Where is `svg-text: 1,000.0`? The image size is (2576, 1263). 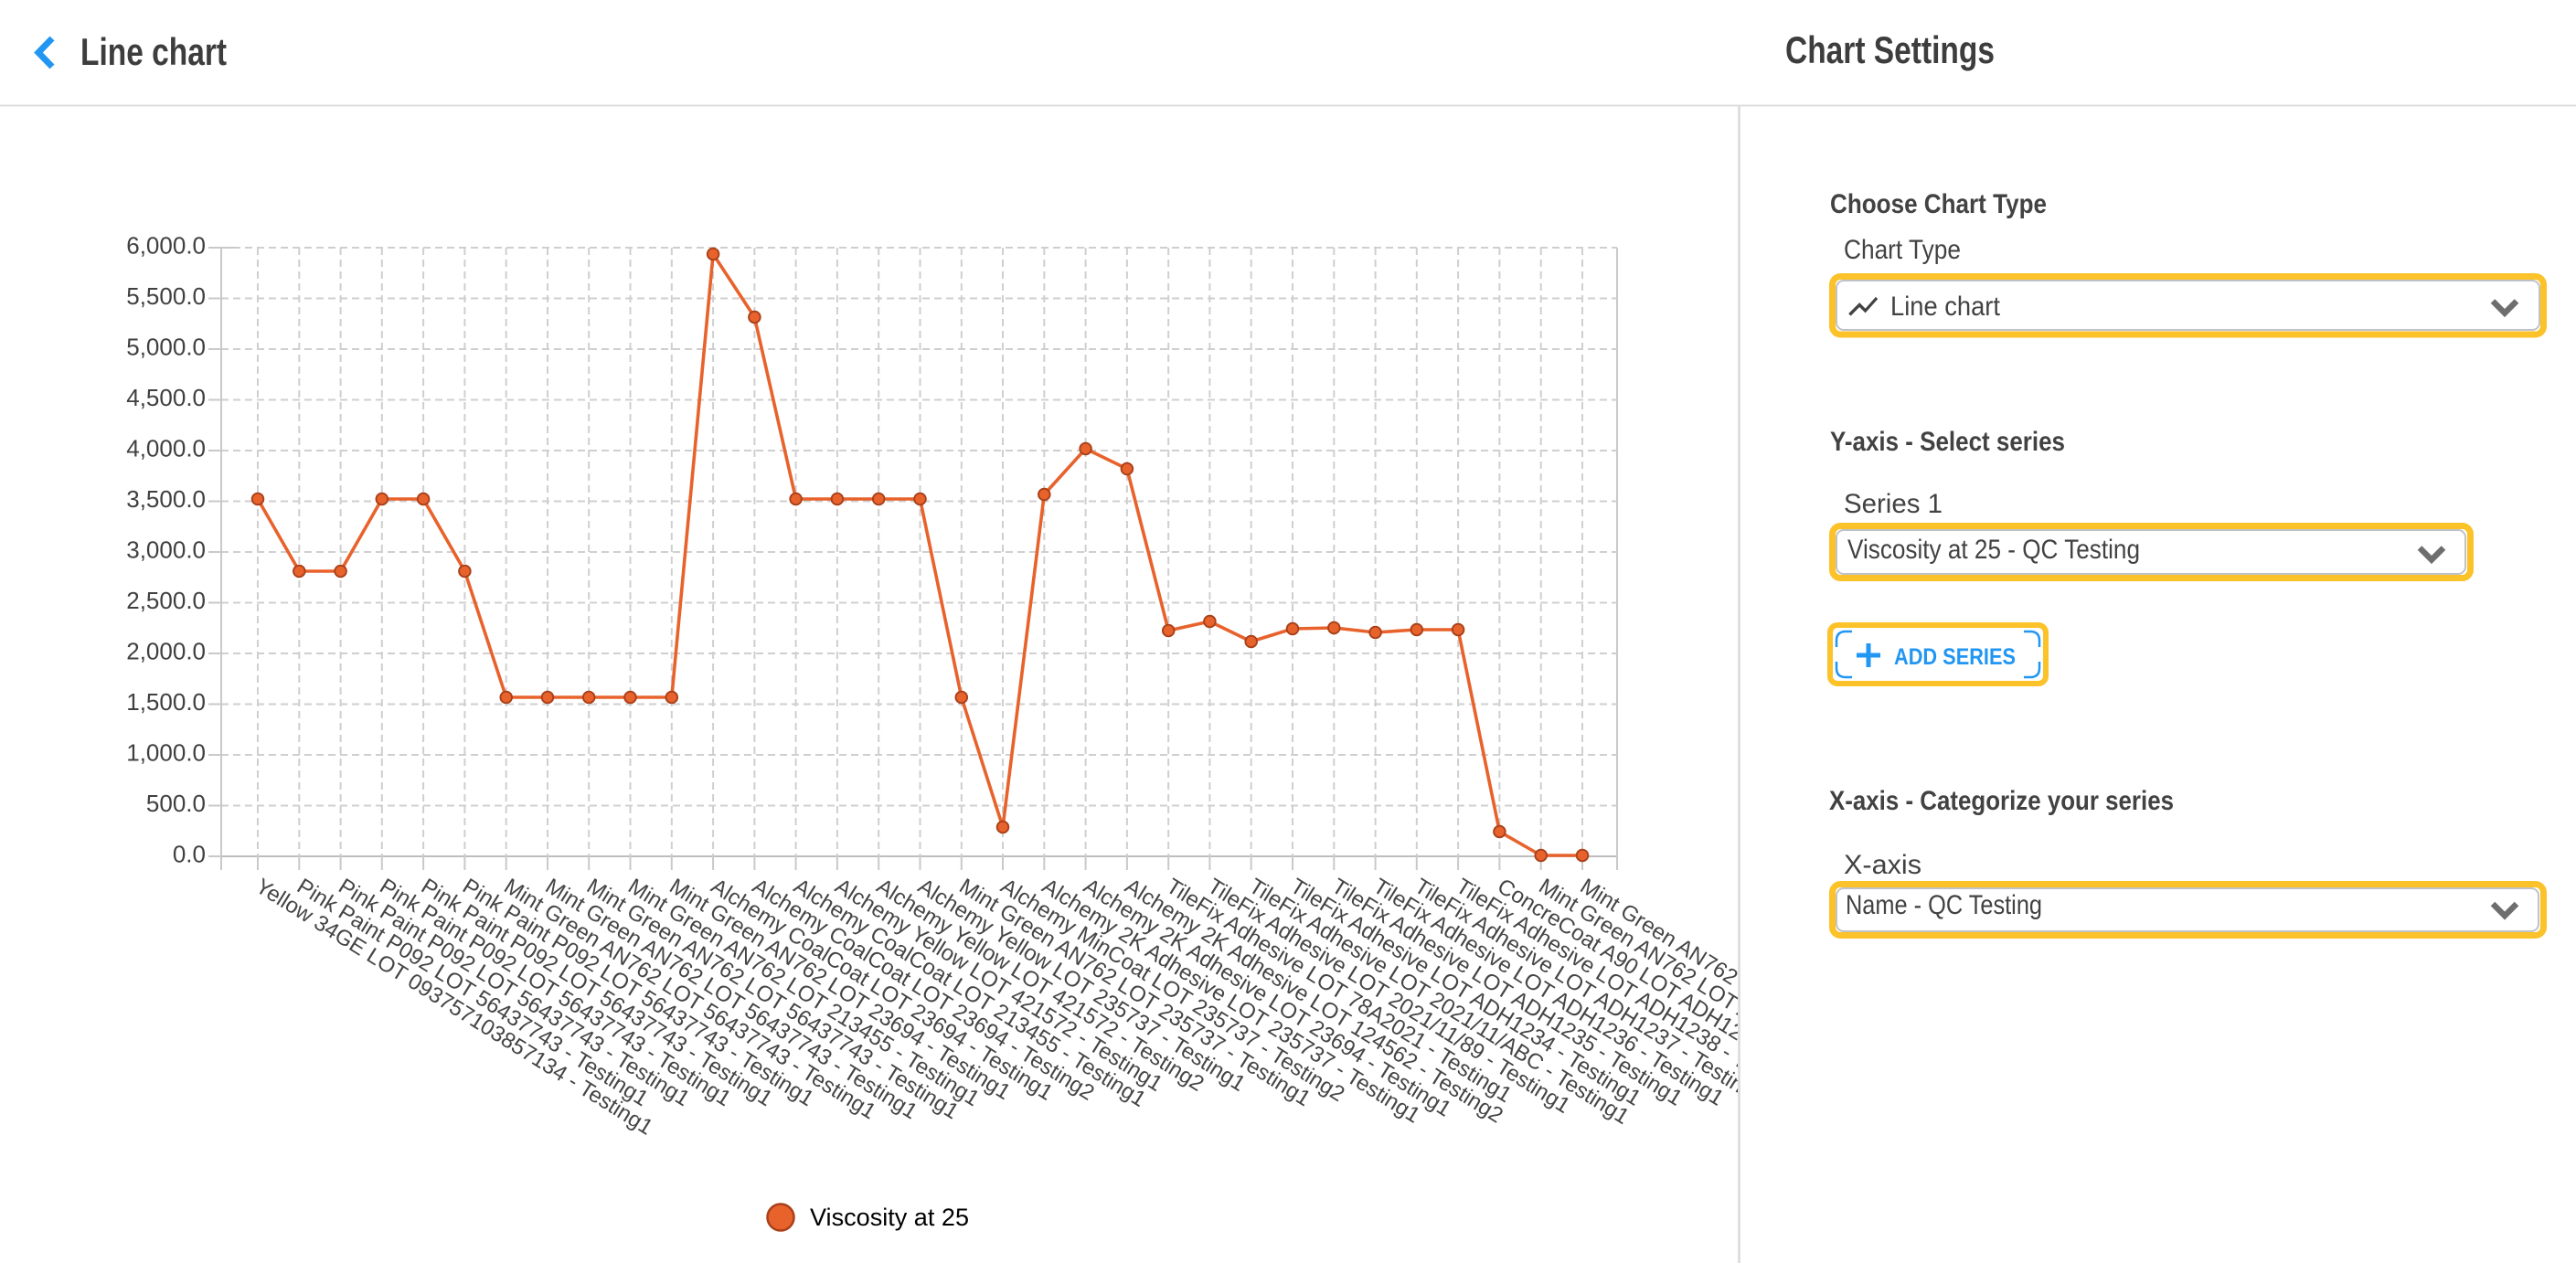 svg-text: 1,000.0 is located at coordinates (166, 753).